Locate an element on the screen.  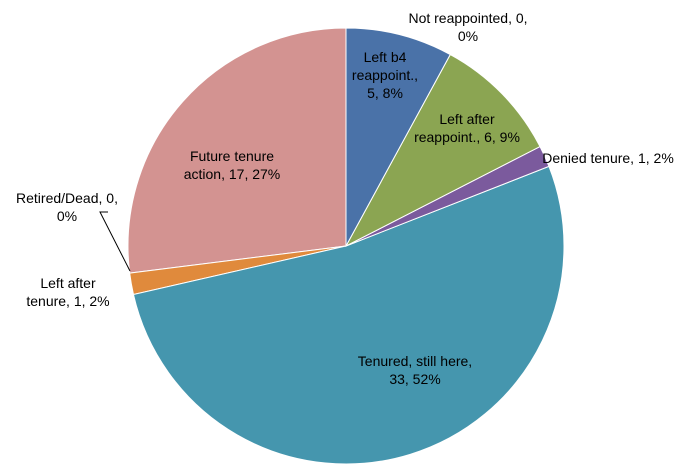
data-label: Not reappointed, 0, 0% is located at coordinates (468, 27).